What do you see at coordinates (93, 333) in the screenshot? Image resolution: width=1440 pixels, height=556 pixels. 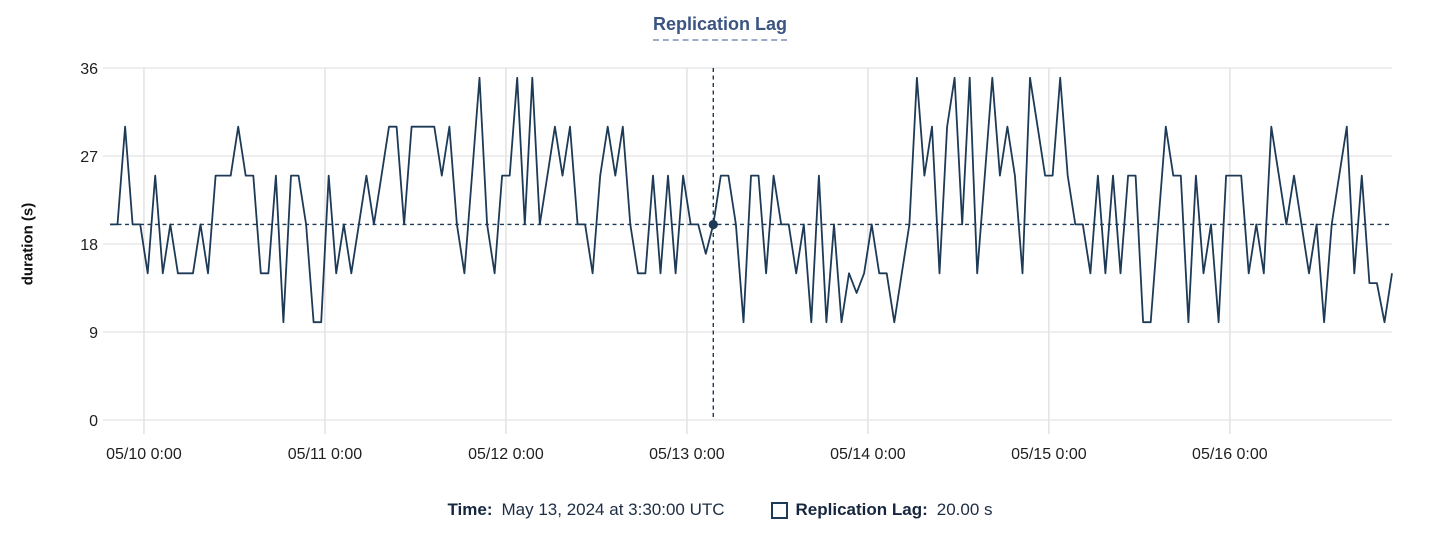 I see `y-tick-label: 9` at bounding box center [93, 333].